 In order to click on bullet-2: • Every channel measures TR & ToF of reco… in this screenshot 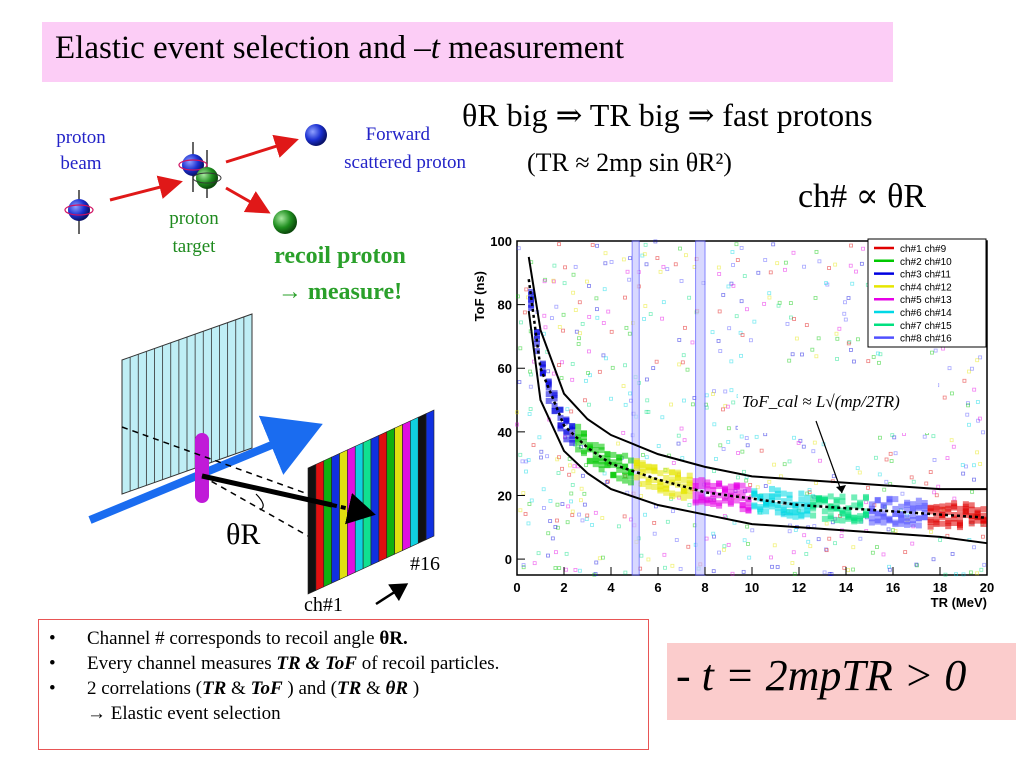, I will do `click(274, 663)`.